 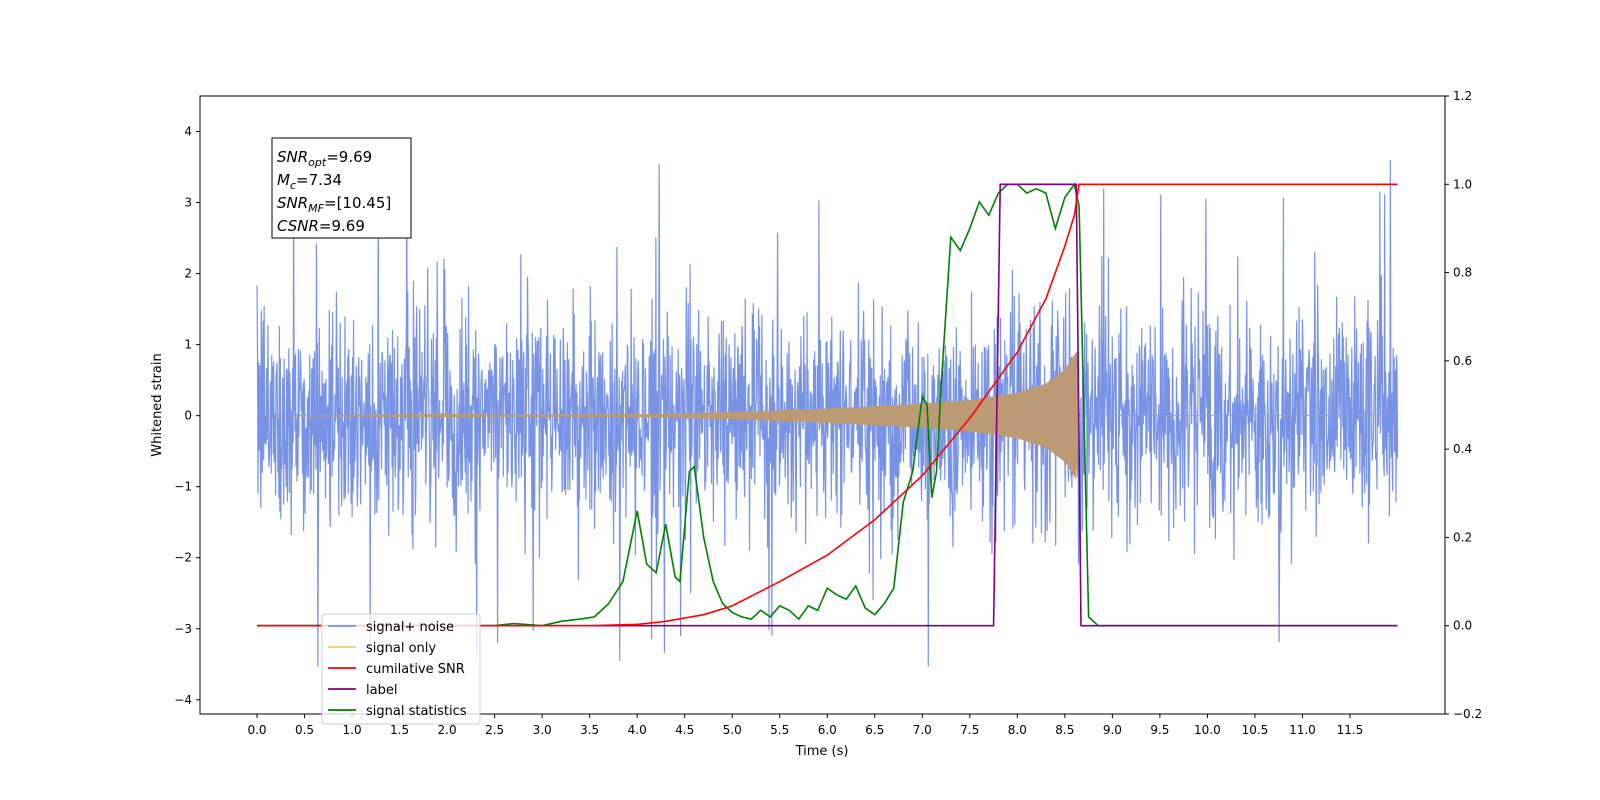 What do you see at coordinates (822, 751) in the screenshot?
I see `x-axis-label: Time (s)` at bounding box center [822, 751].